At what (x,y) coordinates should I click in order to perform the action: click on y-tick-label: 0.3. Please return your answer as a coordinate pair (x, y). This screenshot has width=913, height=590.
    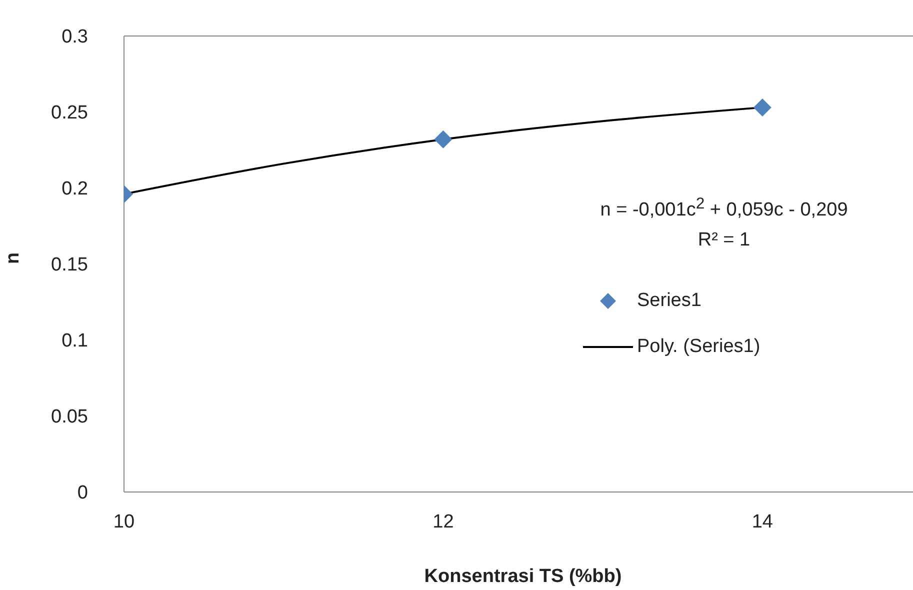
    Looking at the image, I should click on (75, 37).